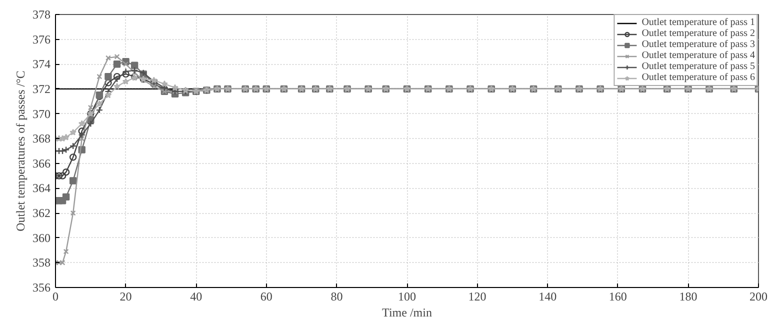 The height and width of the screenshot is (325, 780). What do you see at coordinates (617, 297) in the screenshot?
I see `x-tick-label: 160` at bounding box center [617, 297].